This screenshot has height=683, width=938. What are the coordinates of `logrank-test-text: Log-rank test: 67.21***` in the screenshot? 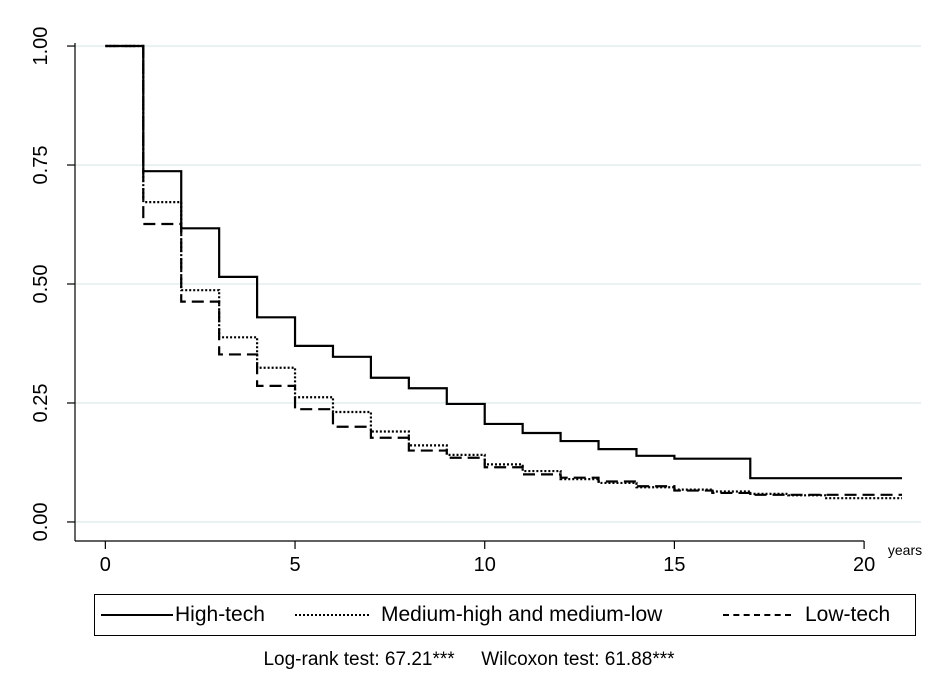 It's located at (359, 659).